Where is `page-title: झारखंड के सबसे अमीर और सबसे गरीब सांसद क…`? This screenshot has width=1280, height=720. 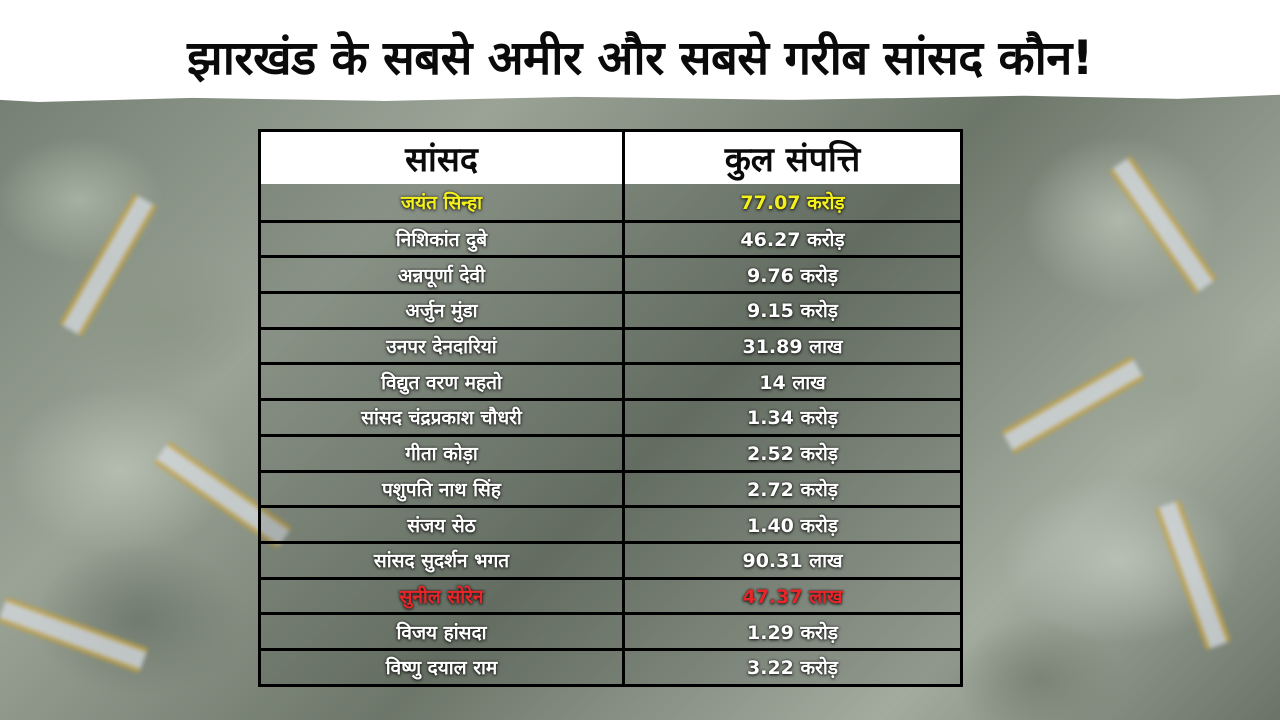 page-title: झारखंड के सबसे अमीर और सबसे गरीब सांसद क… is located at coordinates (640, 58).